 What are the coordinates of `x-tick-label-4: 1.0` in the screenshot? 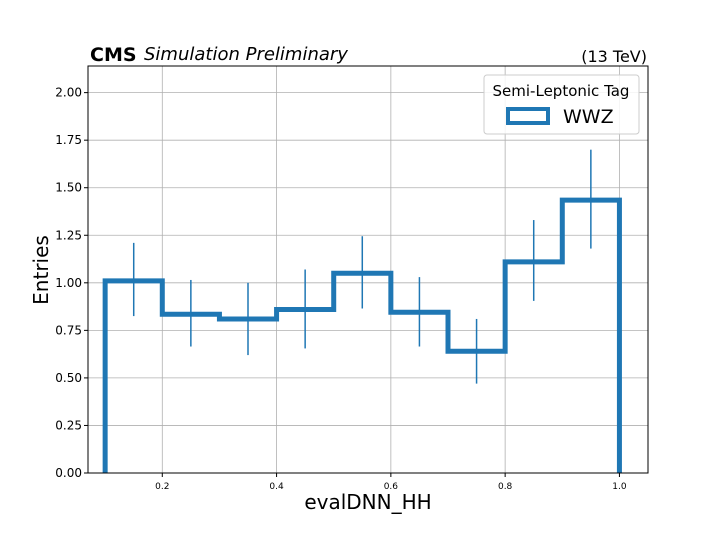 It's located at (619, 487).